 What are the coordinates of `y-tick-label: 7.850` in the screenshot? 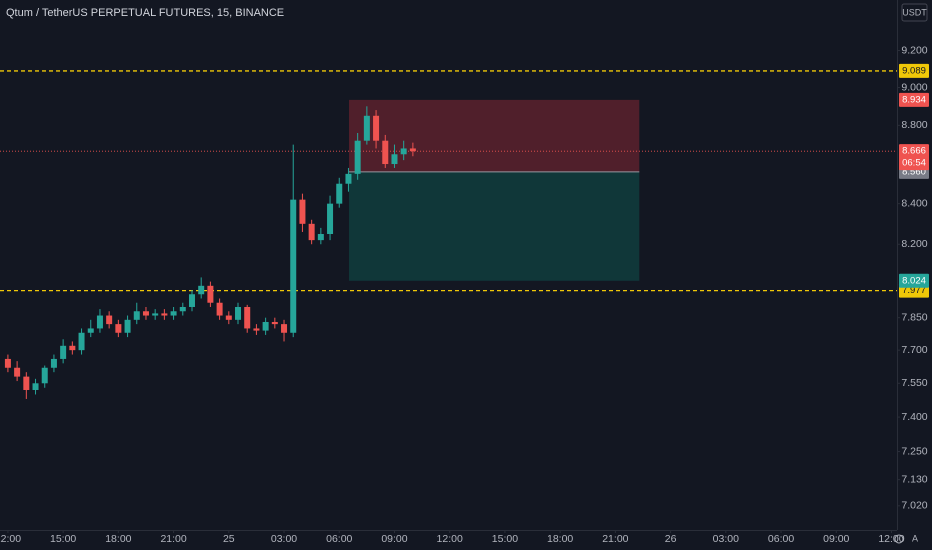 It's located at (914, 317).